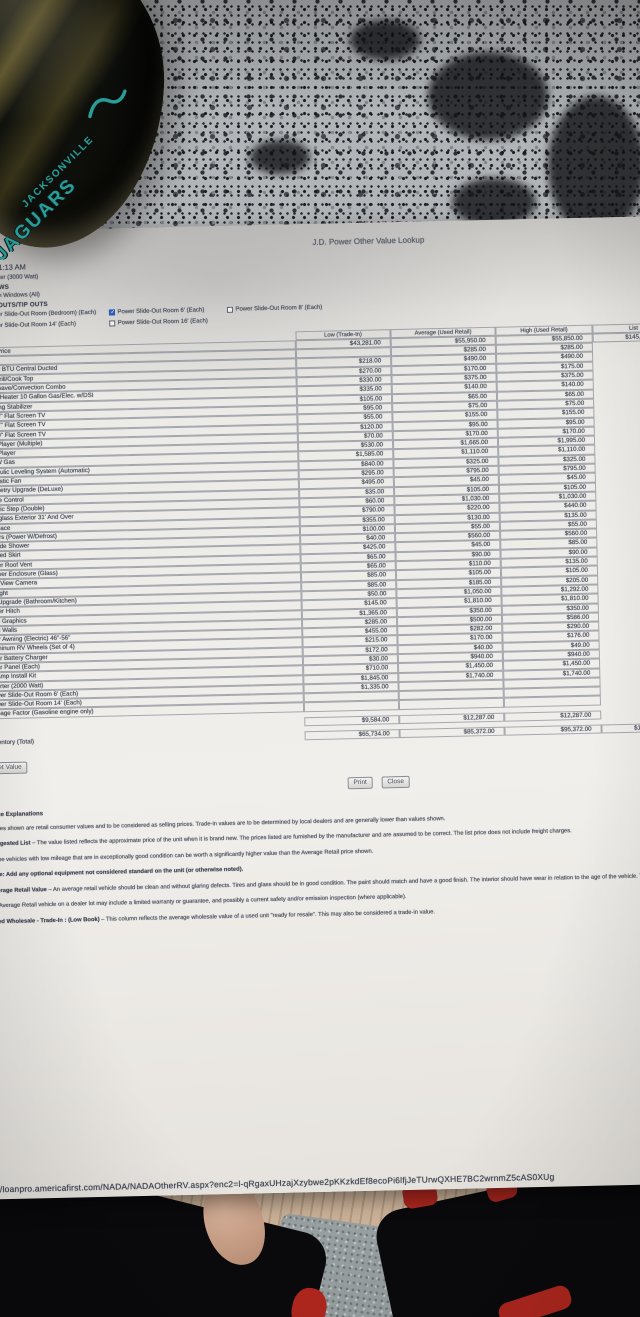 The height and width of the screenshot is (1317, 640). Describe the element at coordinates (14, 768) in the screenshot. I see `get-value-button: Get Value` at that location.